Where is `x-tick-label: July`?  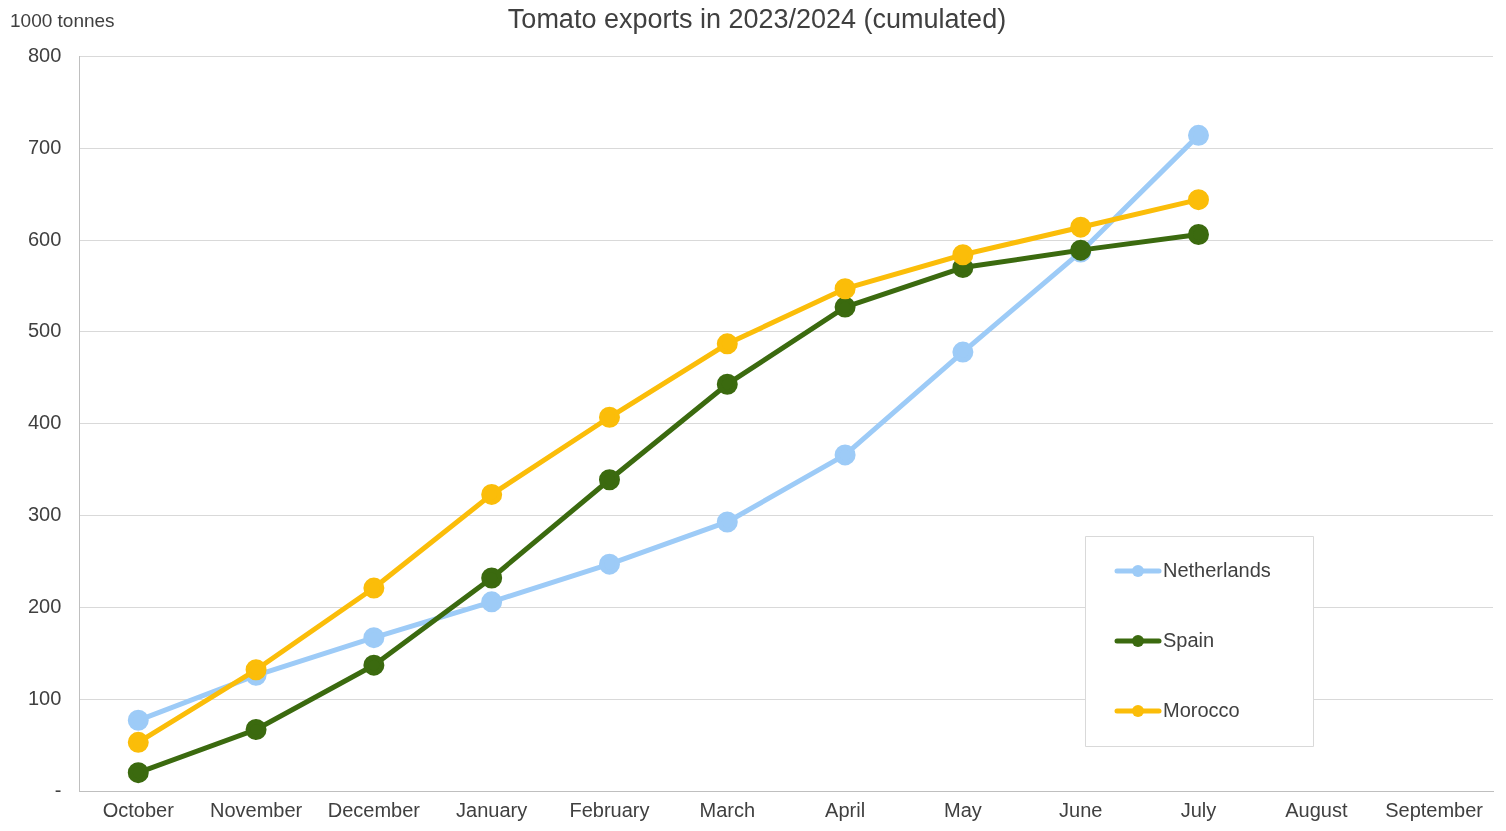 x-tick-label: July is located at coordinates (1198, 809).